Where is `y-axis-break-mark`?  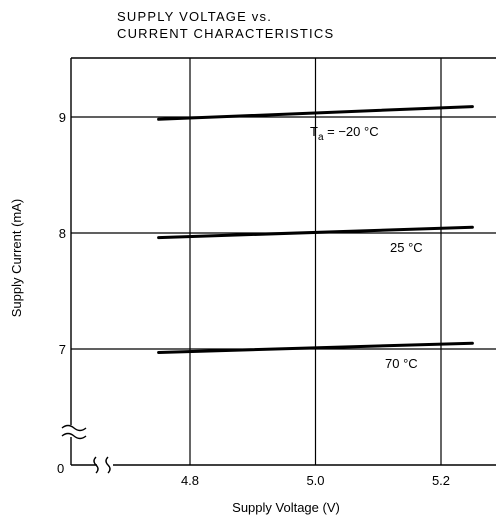 y-axis-break-mark is located at coordinates (74, 432).